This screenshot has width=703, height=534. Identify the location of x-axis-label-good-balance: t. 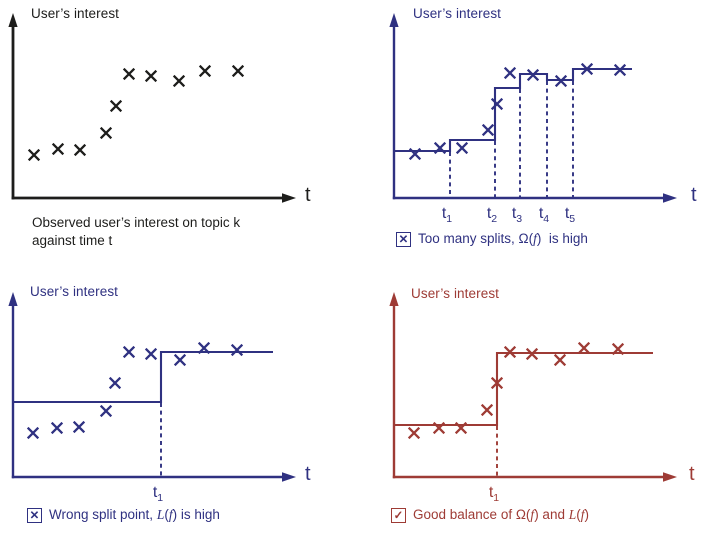
(692, 474).